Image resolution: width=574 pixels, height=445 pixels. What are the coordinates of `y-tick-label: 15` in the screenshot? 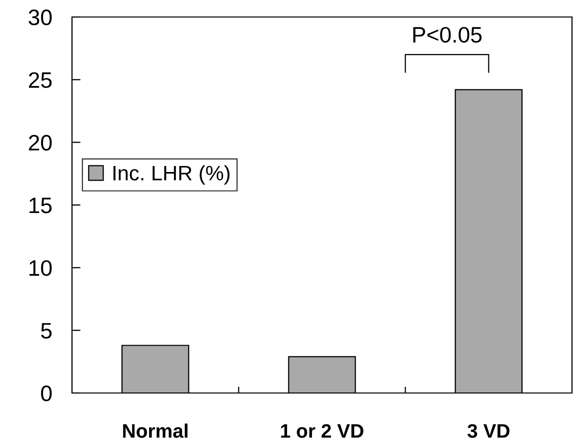 It's located at (41, 206).